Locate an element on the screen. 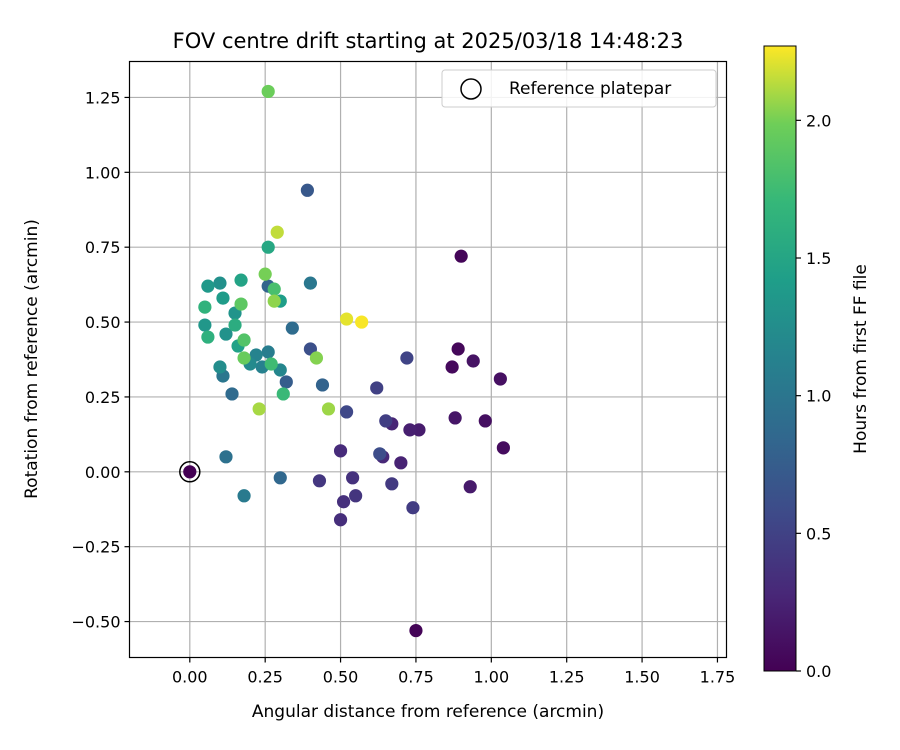 The image size is (900, 750). y-tick-label: 0.50 is located at coordinates (103, 322).